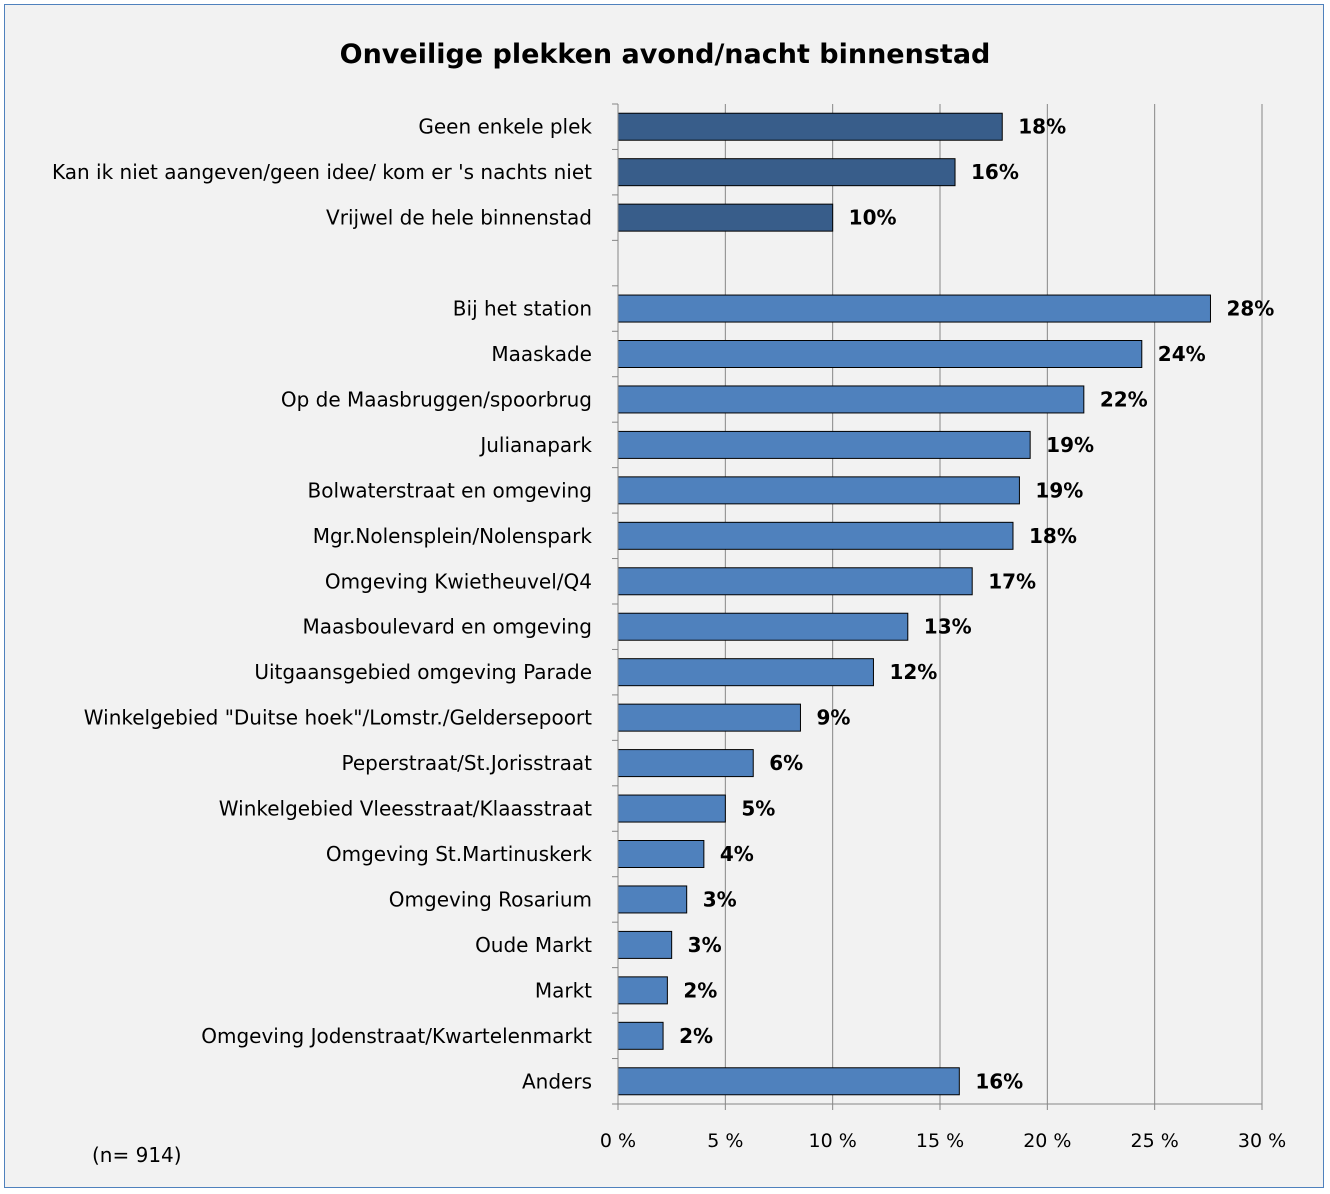 Image resolution: width=1330 pixels, height=1194 pixels. What do you see at coordinates (522, 309) in the screenshot?
I see `category-label: Bij het station` at bounding box center [522, 309].